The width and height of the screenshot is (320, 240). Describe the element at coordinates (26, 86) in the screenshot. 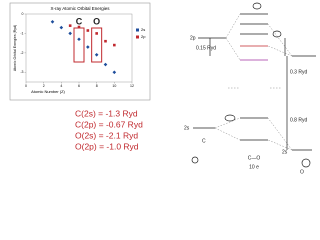

I see `x-tick-label: 0` at that location.